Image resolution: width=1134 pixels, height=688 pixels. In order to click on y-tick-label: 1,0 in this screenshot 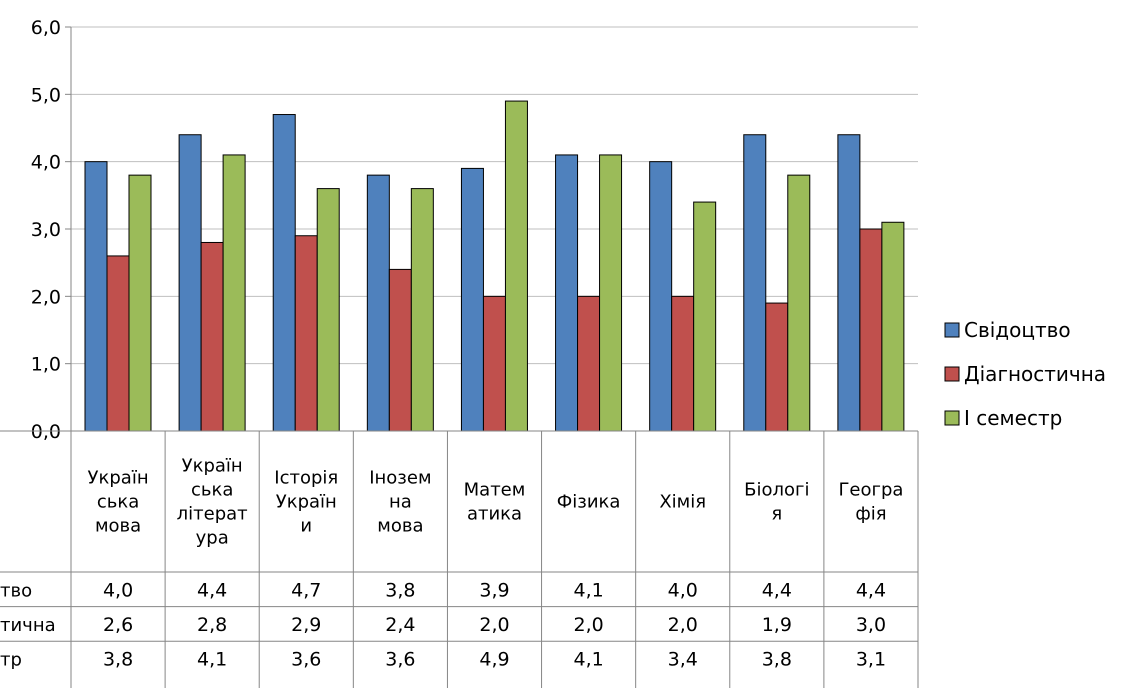, I will do `click(46, 365)`.